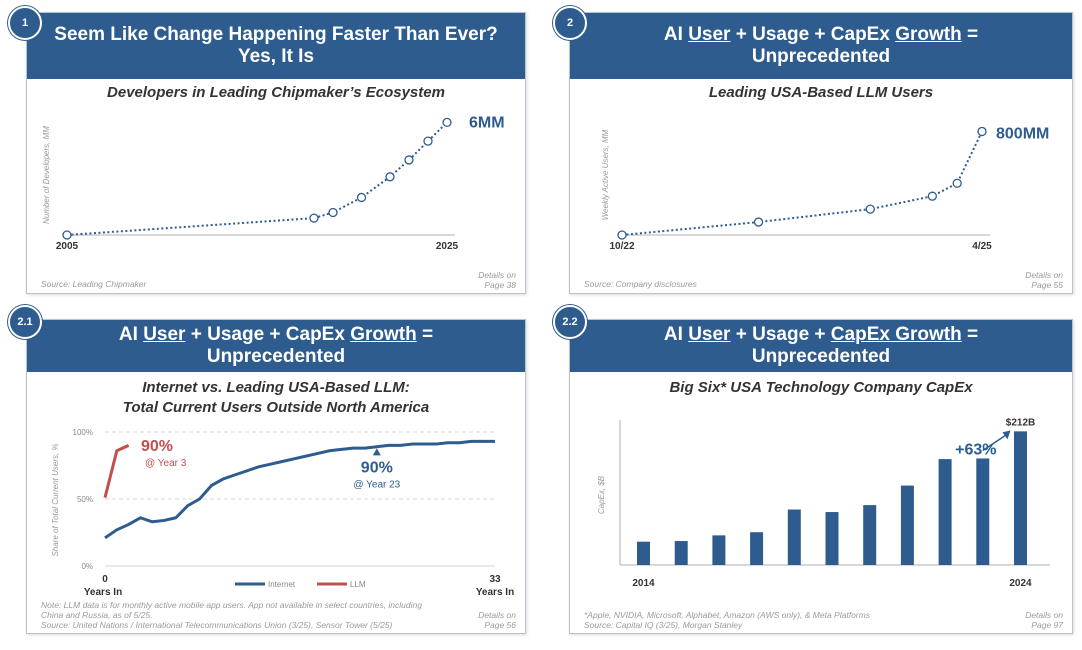  Describe the element at coordinates (377, 467) in the screenshot. I see `internet-annotation-value: 90%` at that location.